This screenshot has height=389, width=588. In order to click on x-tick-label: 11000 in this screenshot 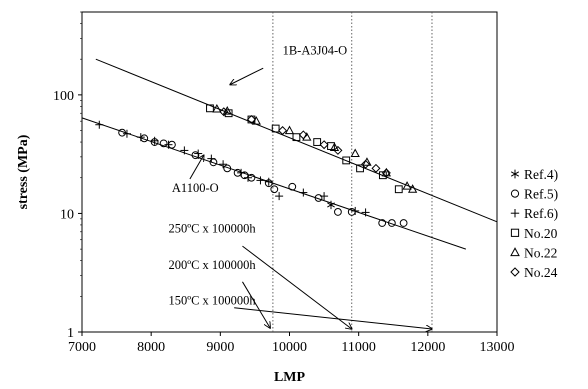, I will do `click(358, 347)`.